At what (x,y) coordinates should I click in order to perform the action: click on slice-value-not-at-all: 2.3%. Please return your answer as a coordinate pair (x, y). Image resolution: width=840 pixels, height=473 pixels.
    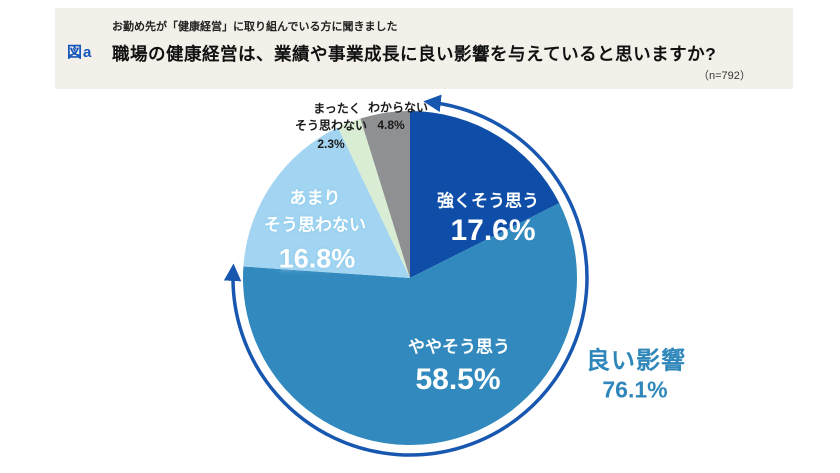
    Looking at the image, I should click on (331, 144).